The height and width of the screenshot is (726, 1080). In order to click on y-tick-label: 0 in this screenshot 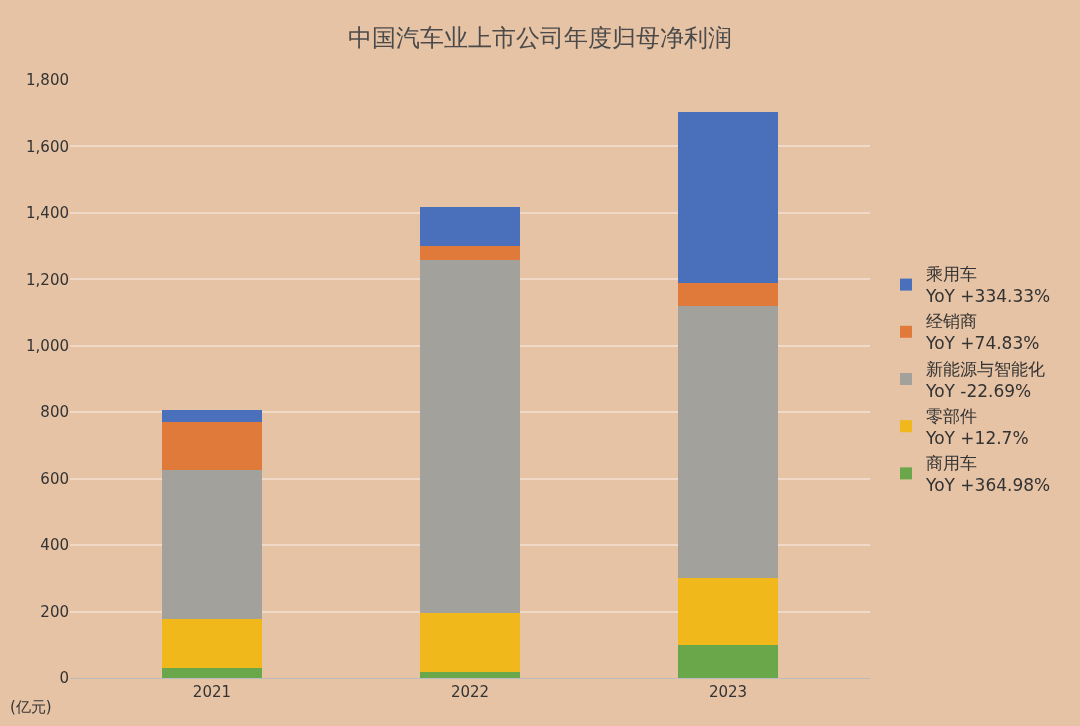, I will do `click(64, 678)`.